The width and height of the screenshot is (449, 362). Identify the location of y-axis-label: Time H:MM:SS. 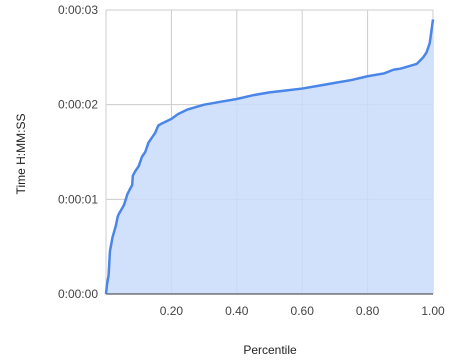
(21, 154).